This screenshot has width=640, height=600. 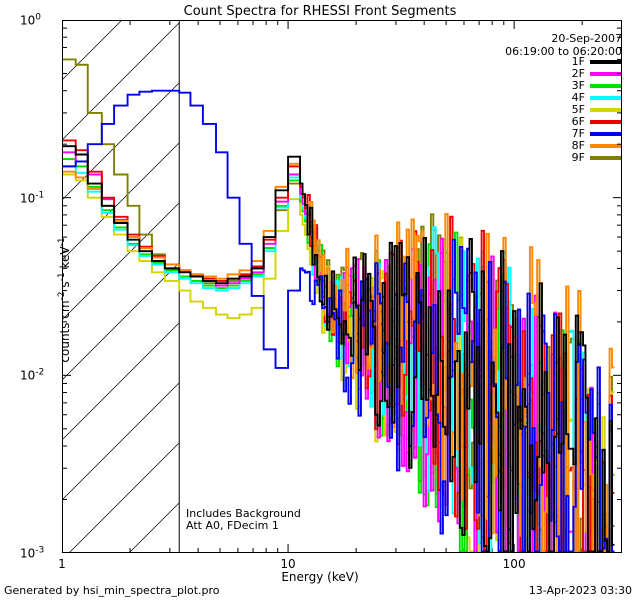 I want to click on legend-label: 5F, so click(x=578, y=109).